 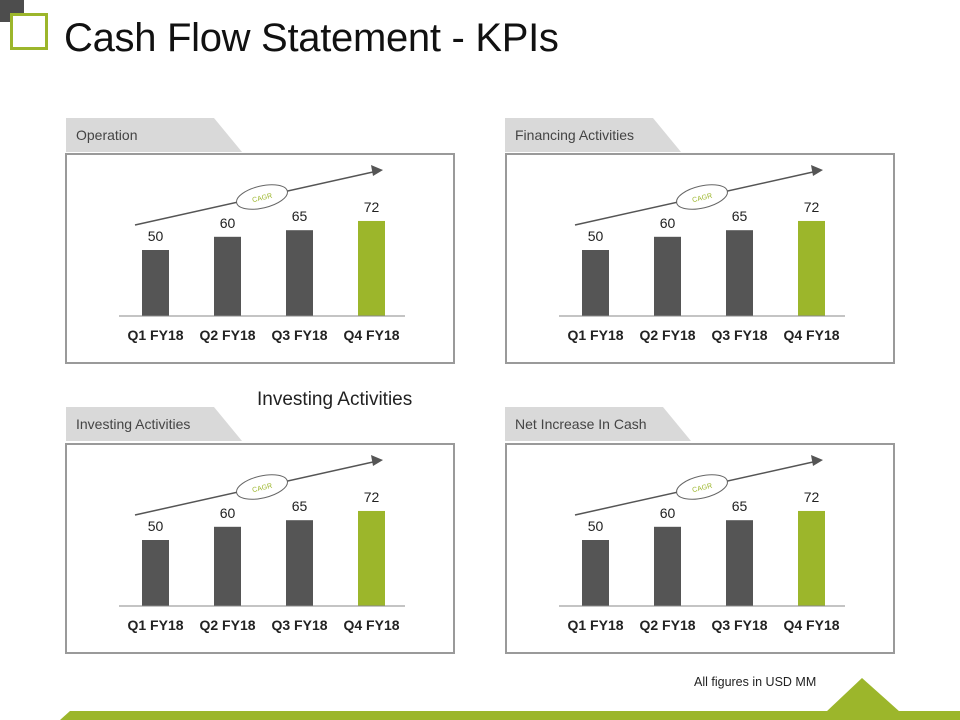 What do you see at coordinates (575, 135) in the screenshot?
I see `tab-financing-label: Financing Activities` at bounding box center [575, 135].